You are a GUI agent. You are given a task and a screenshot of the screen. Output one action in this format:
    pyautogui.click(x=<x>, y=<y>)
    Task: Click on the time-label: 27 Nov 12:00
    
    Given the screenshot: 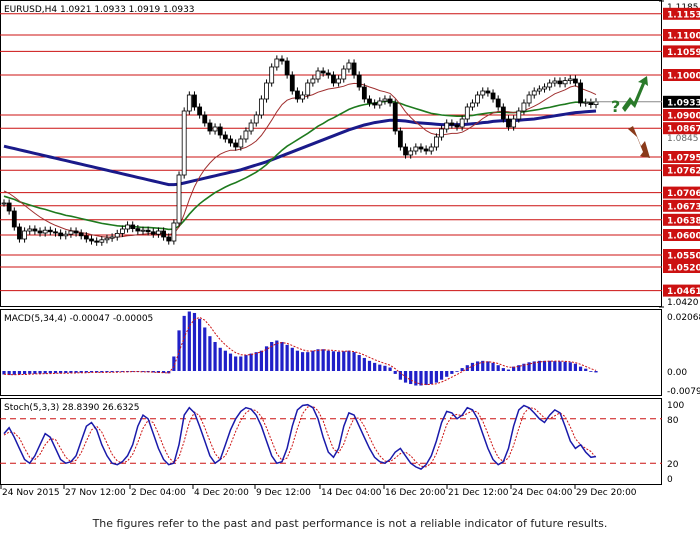 What is the action you would take?
    pyautogui.click(x=95, y=493)
    